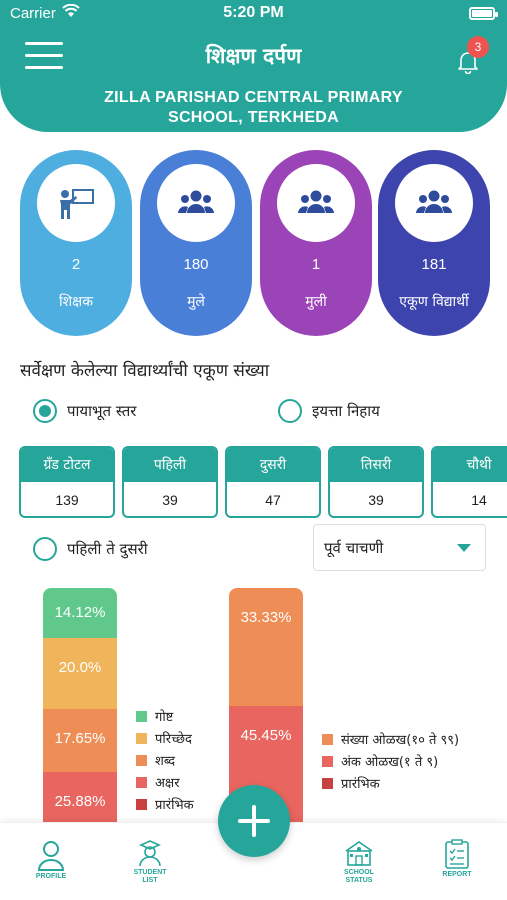 The image size is (507, 900). I want to click on stat-grade-1: पहिली 39, so click(170, 482).